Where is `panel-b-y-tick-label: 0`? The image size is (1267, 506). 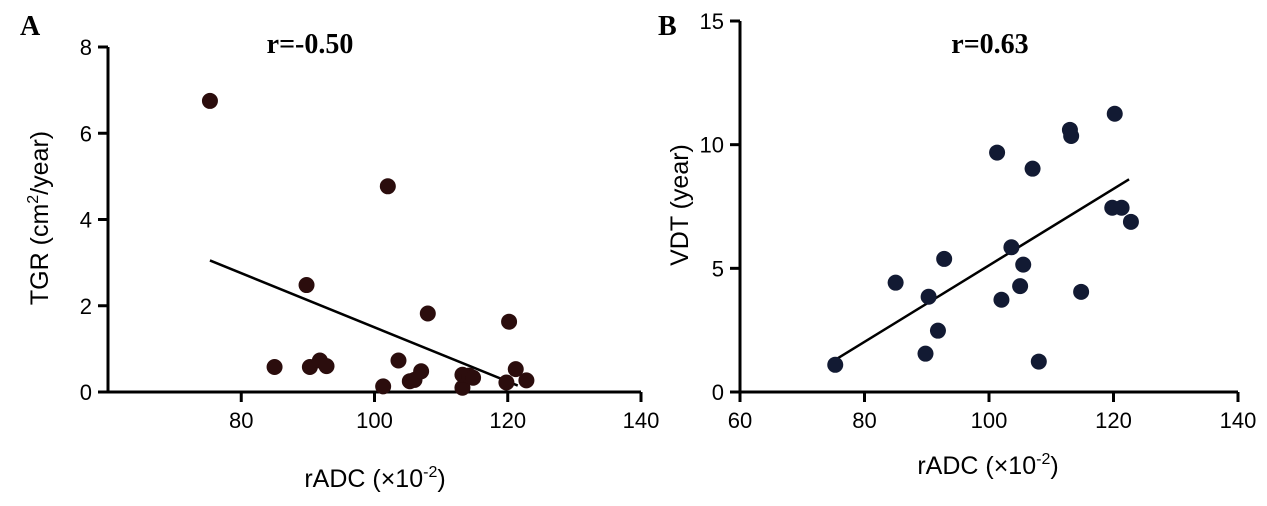 panel-b-y-tick-label: 0 is located at coordinates (718, 392).